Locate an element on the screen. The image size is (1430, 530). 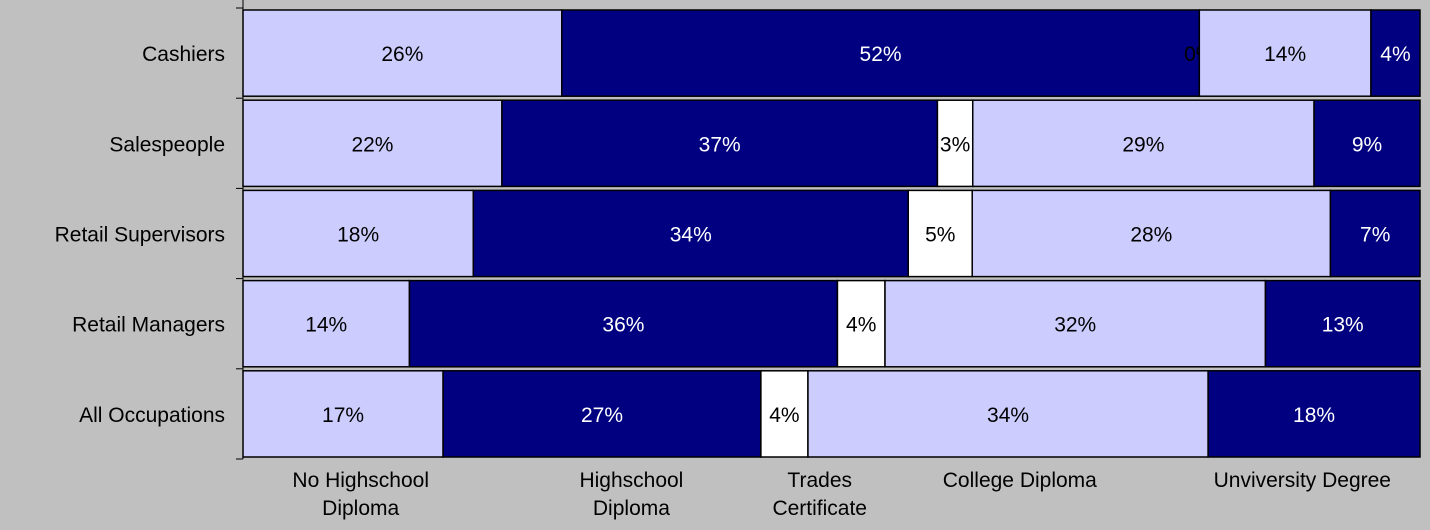
legend-entry-label: Highschool is located at coordinates (631, 480).